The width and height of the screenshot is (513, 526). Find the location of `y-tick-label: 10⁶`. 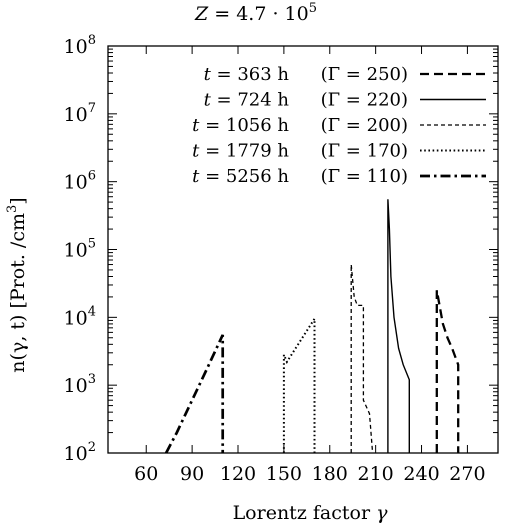

y-tick-label: 10⁶ is located at coordinates (80, 181).